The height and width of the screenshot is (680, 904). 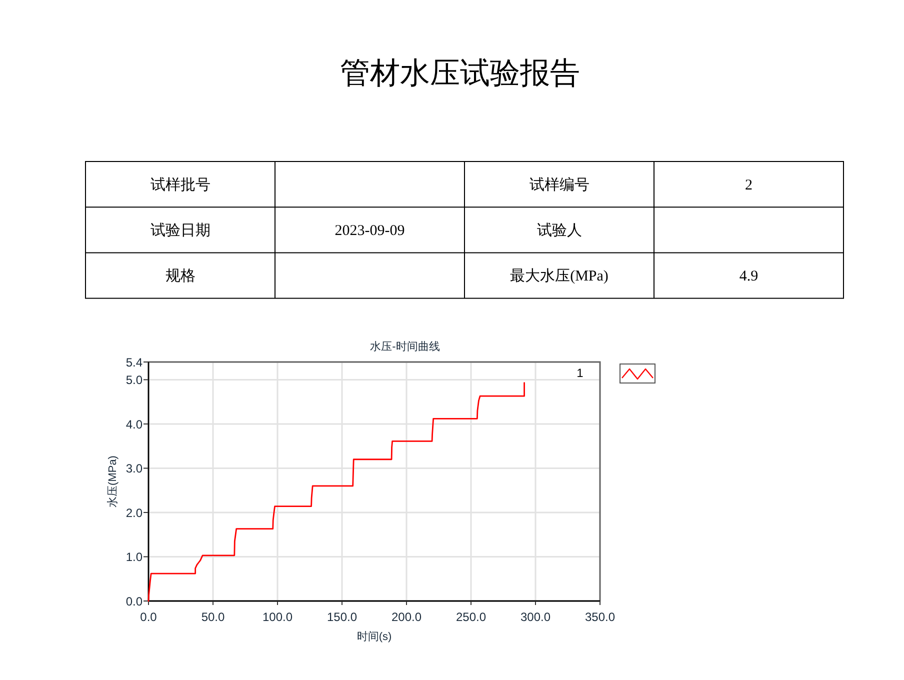 I want to click on text: 4.9, so click(x=748, y=276).